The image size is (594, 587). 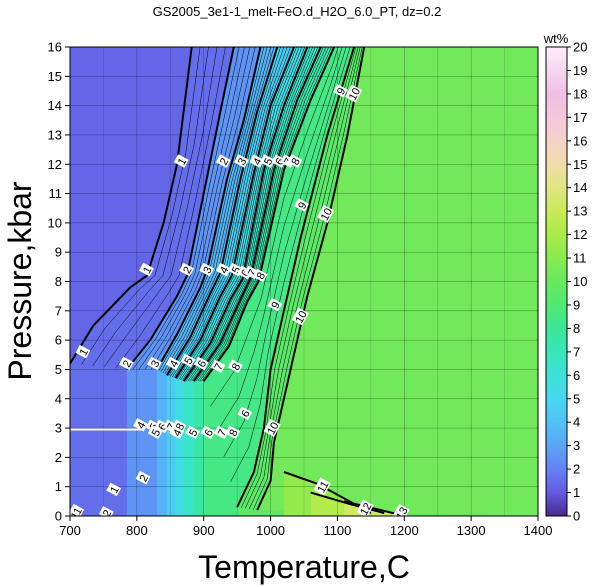 I want to click on colorbar-tick-label: 17, so click(x=580, y=117).